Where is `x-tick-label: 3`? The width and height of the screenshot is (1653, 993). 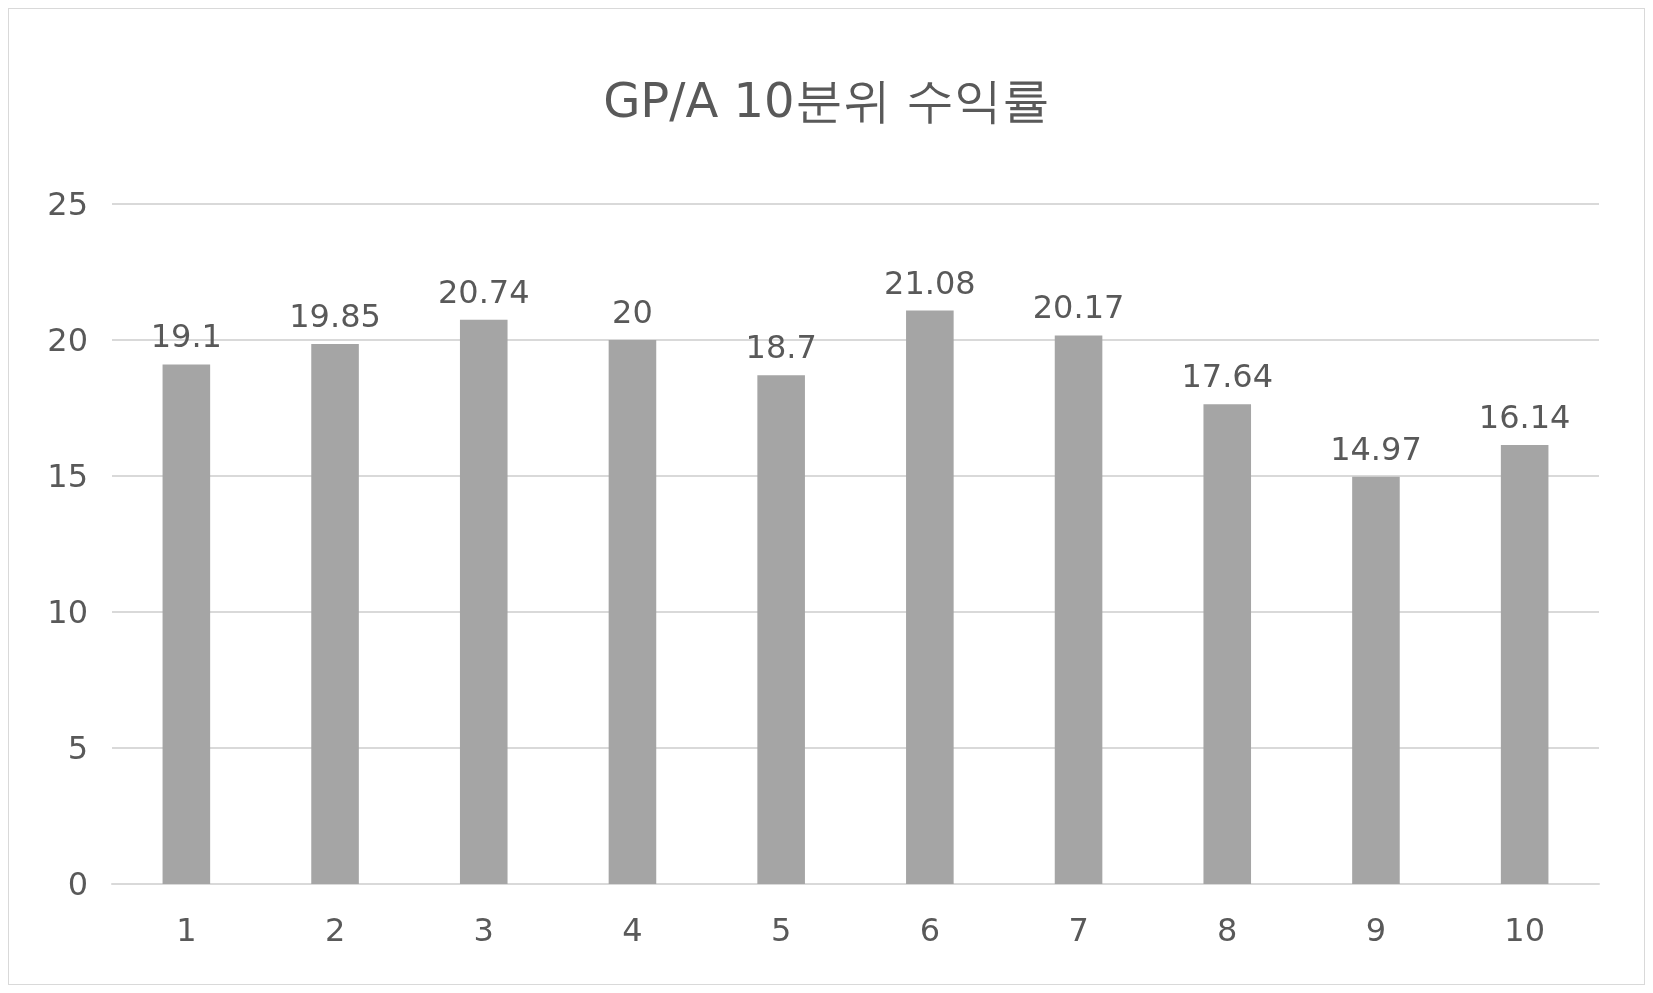
x-tick-label: 3 is located at coordinates (483, 930).